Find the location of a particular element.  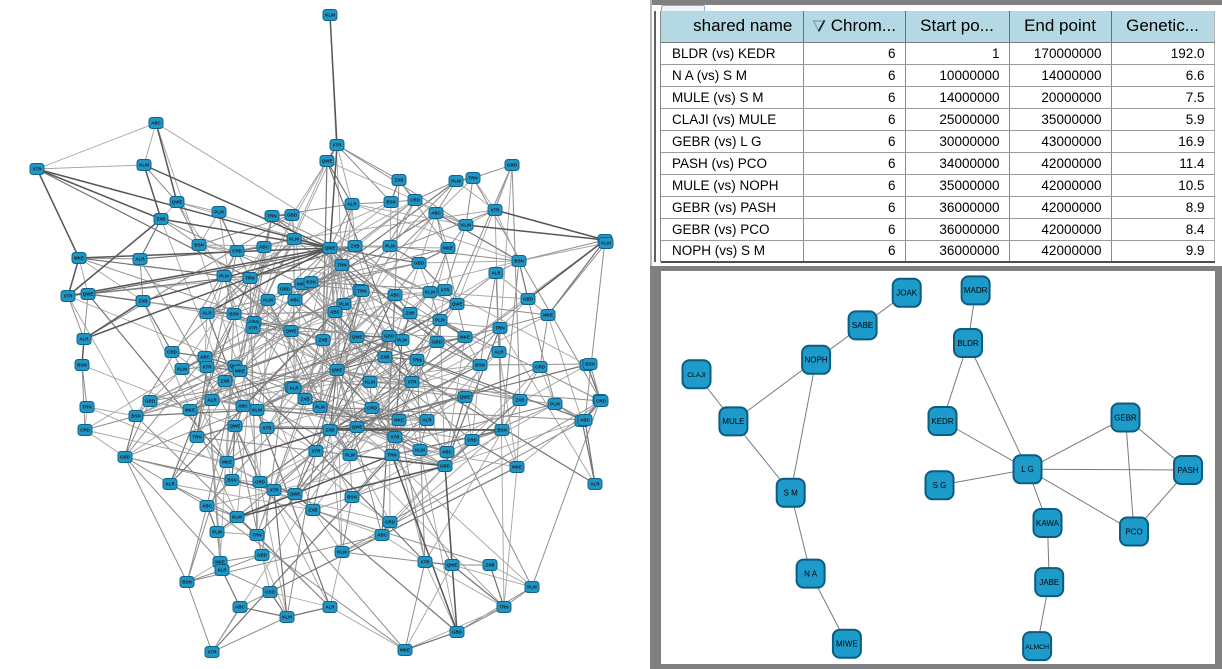

svg-text: SABE is located at coordinates (862, 325).